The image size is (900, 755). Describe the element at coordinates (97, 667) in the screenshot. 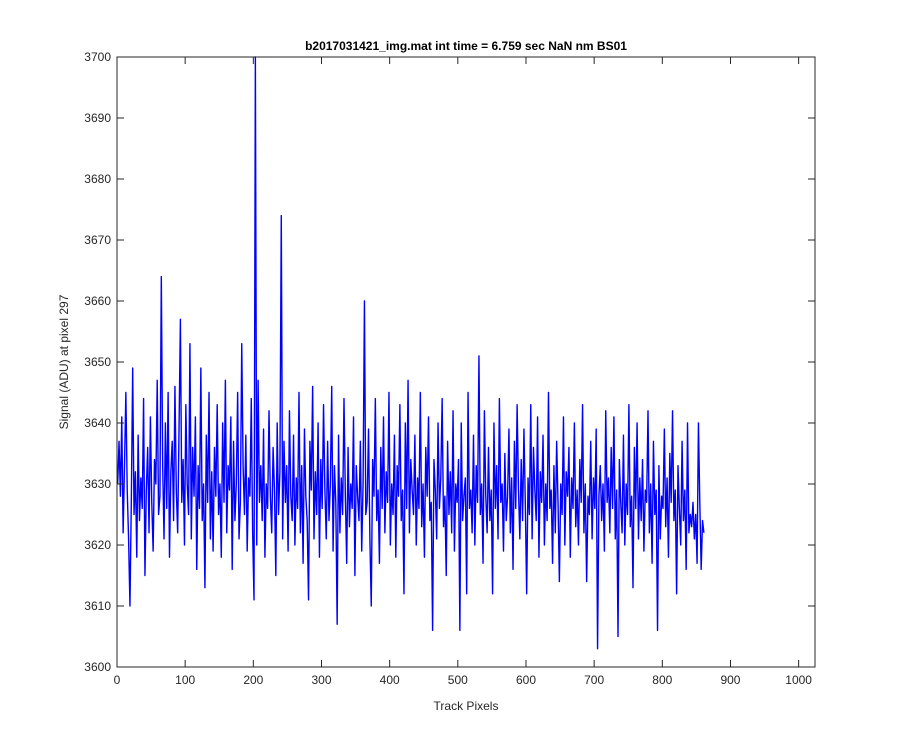

I see `y-tick-label: 3600` at that location.